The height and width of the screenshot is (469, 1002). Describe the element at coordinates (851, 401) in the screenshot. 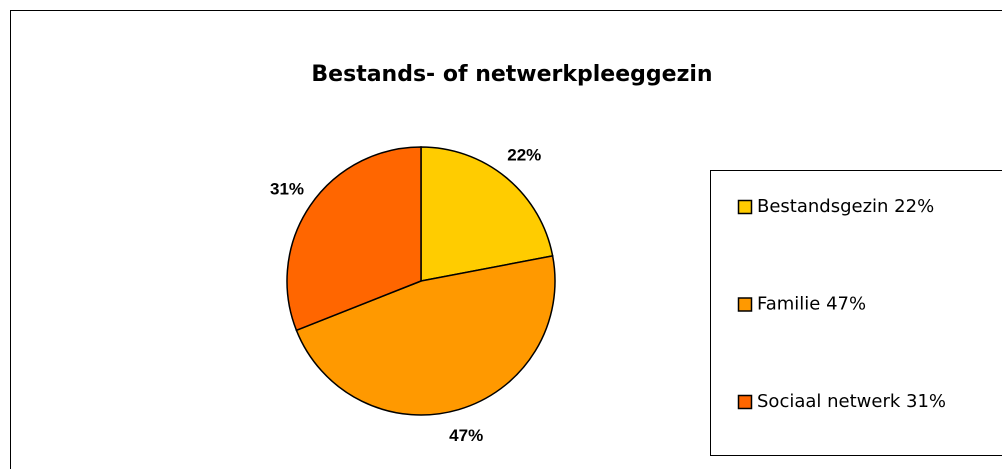

I see `legend-label: Sociaal netwerk 31%` at that location.